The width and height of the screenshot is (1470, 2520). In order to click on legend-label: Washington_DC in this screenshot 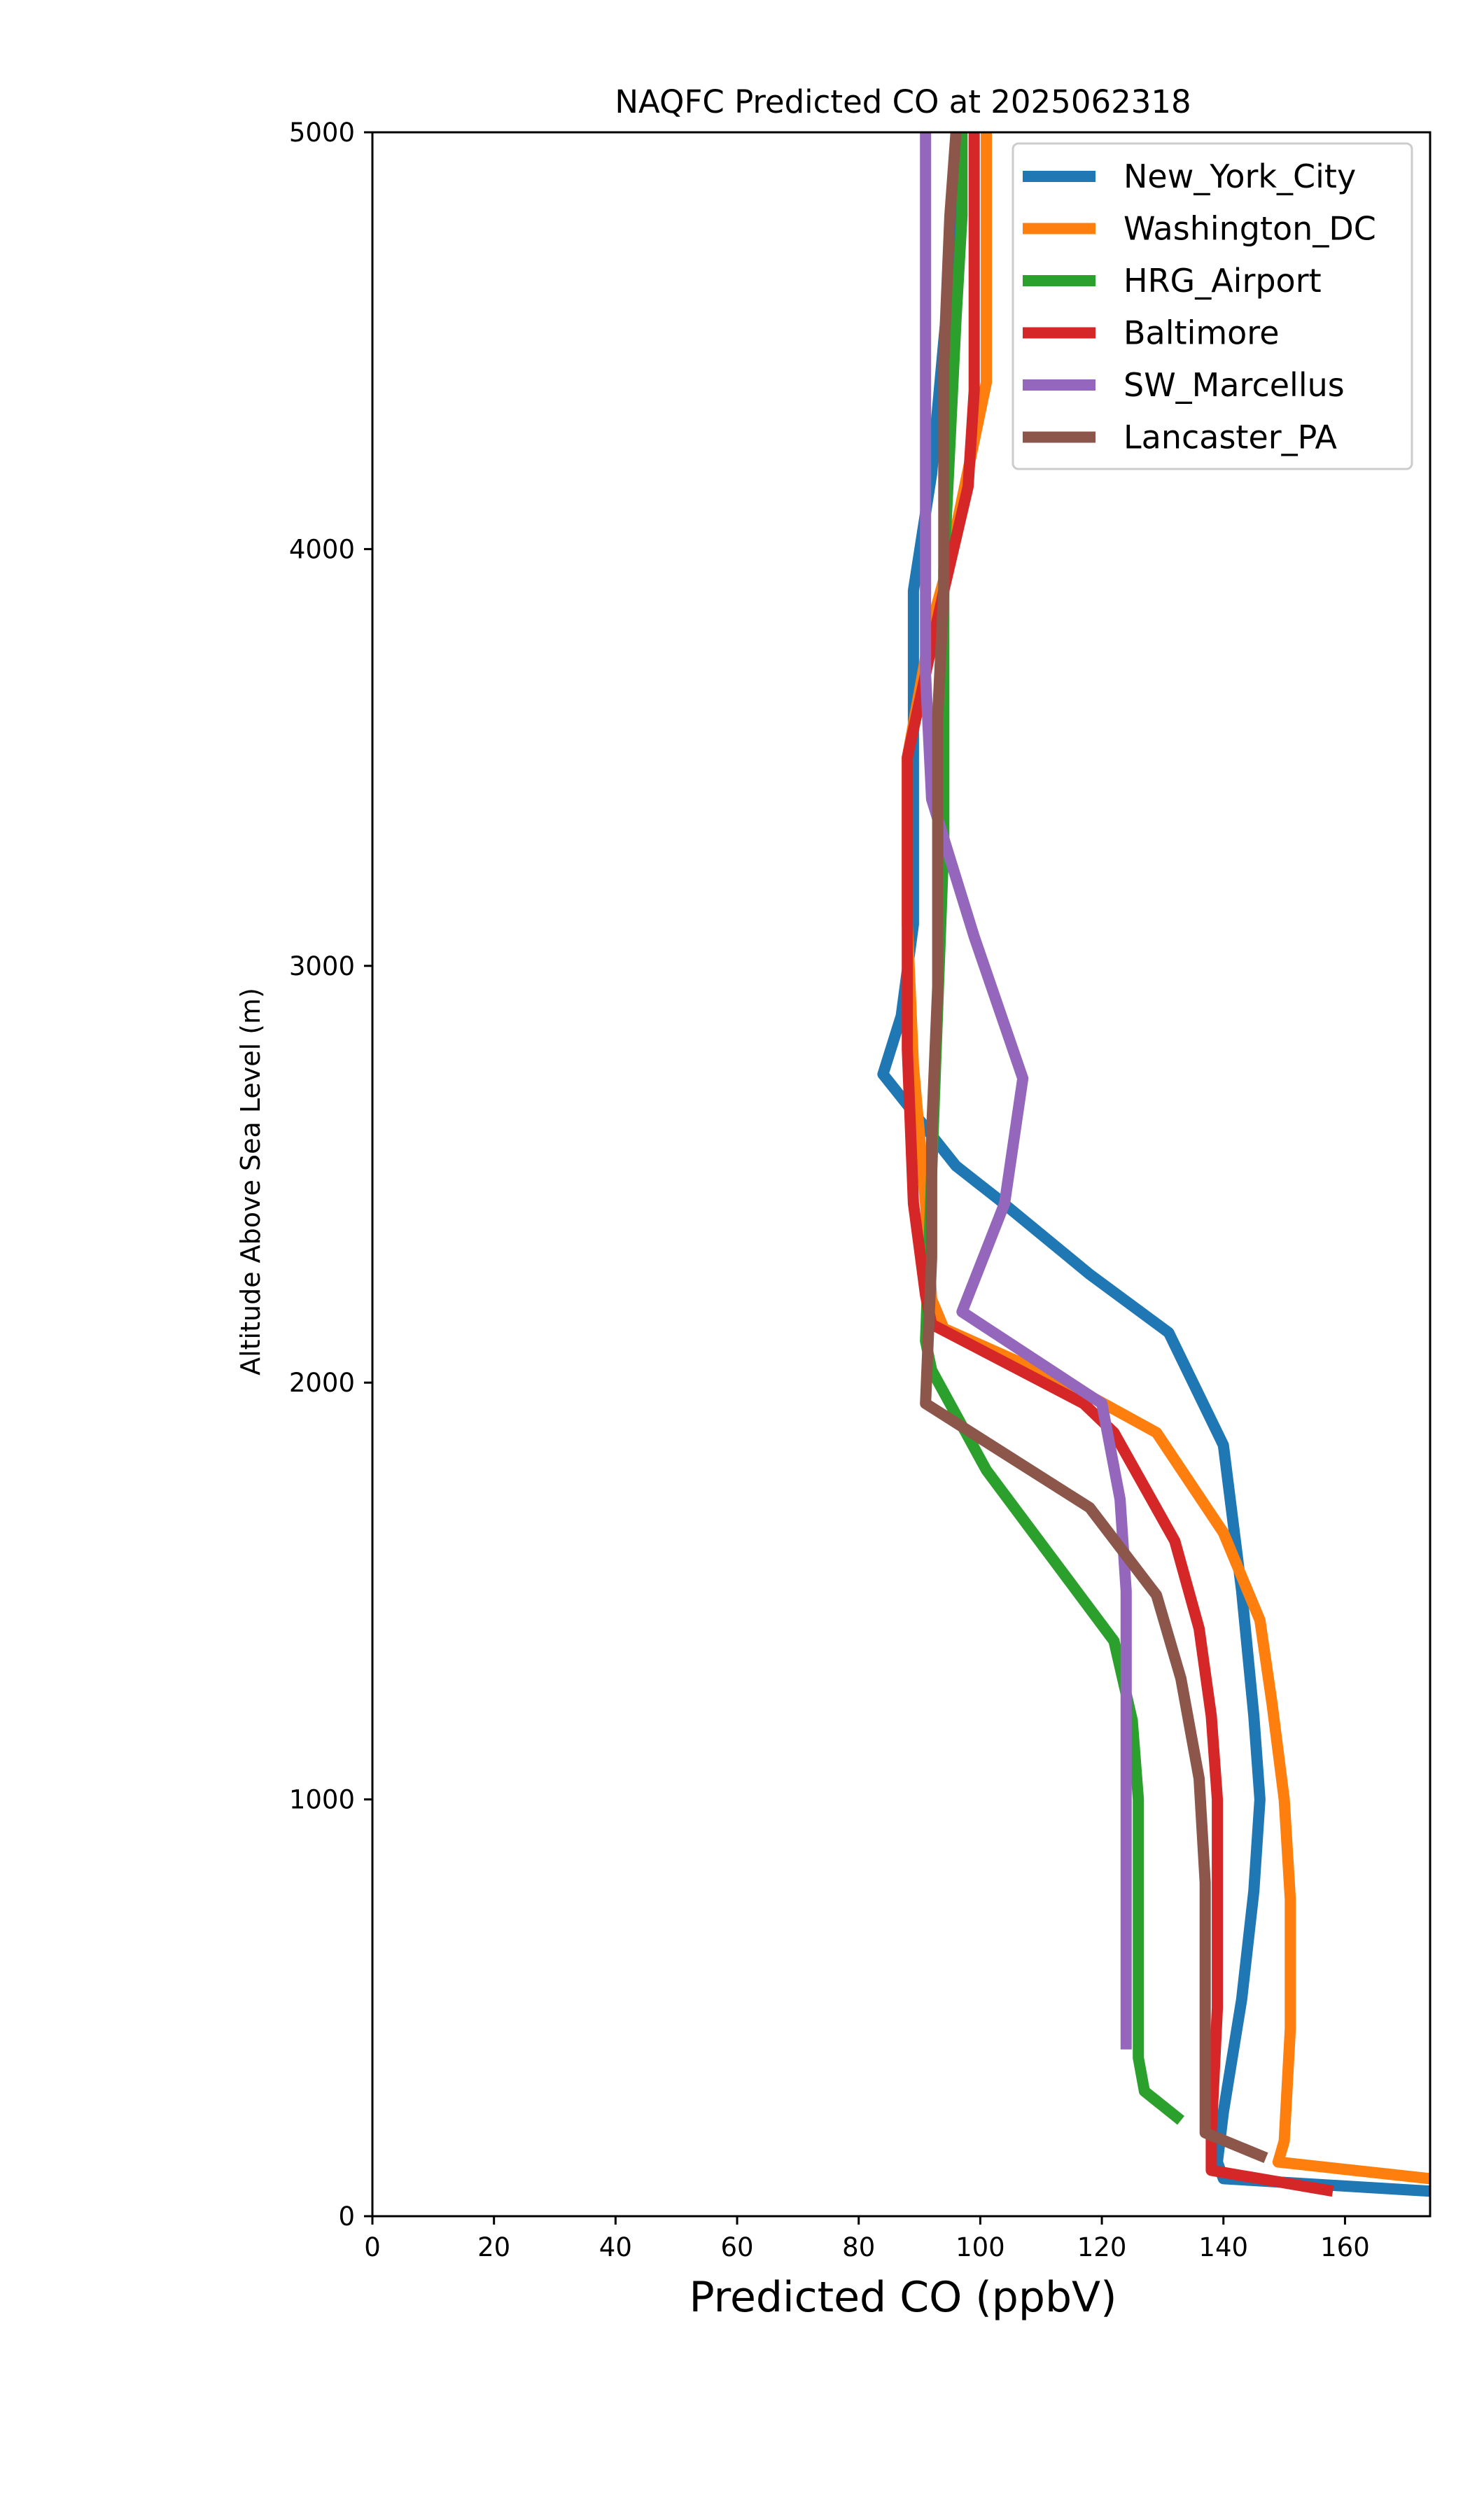, I will do `click(1250, 229)`.